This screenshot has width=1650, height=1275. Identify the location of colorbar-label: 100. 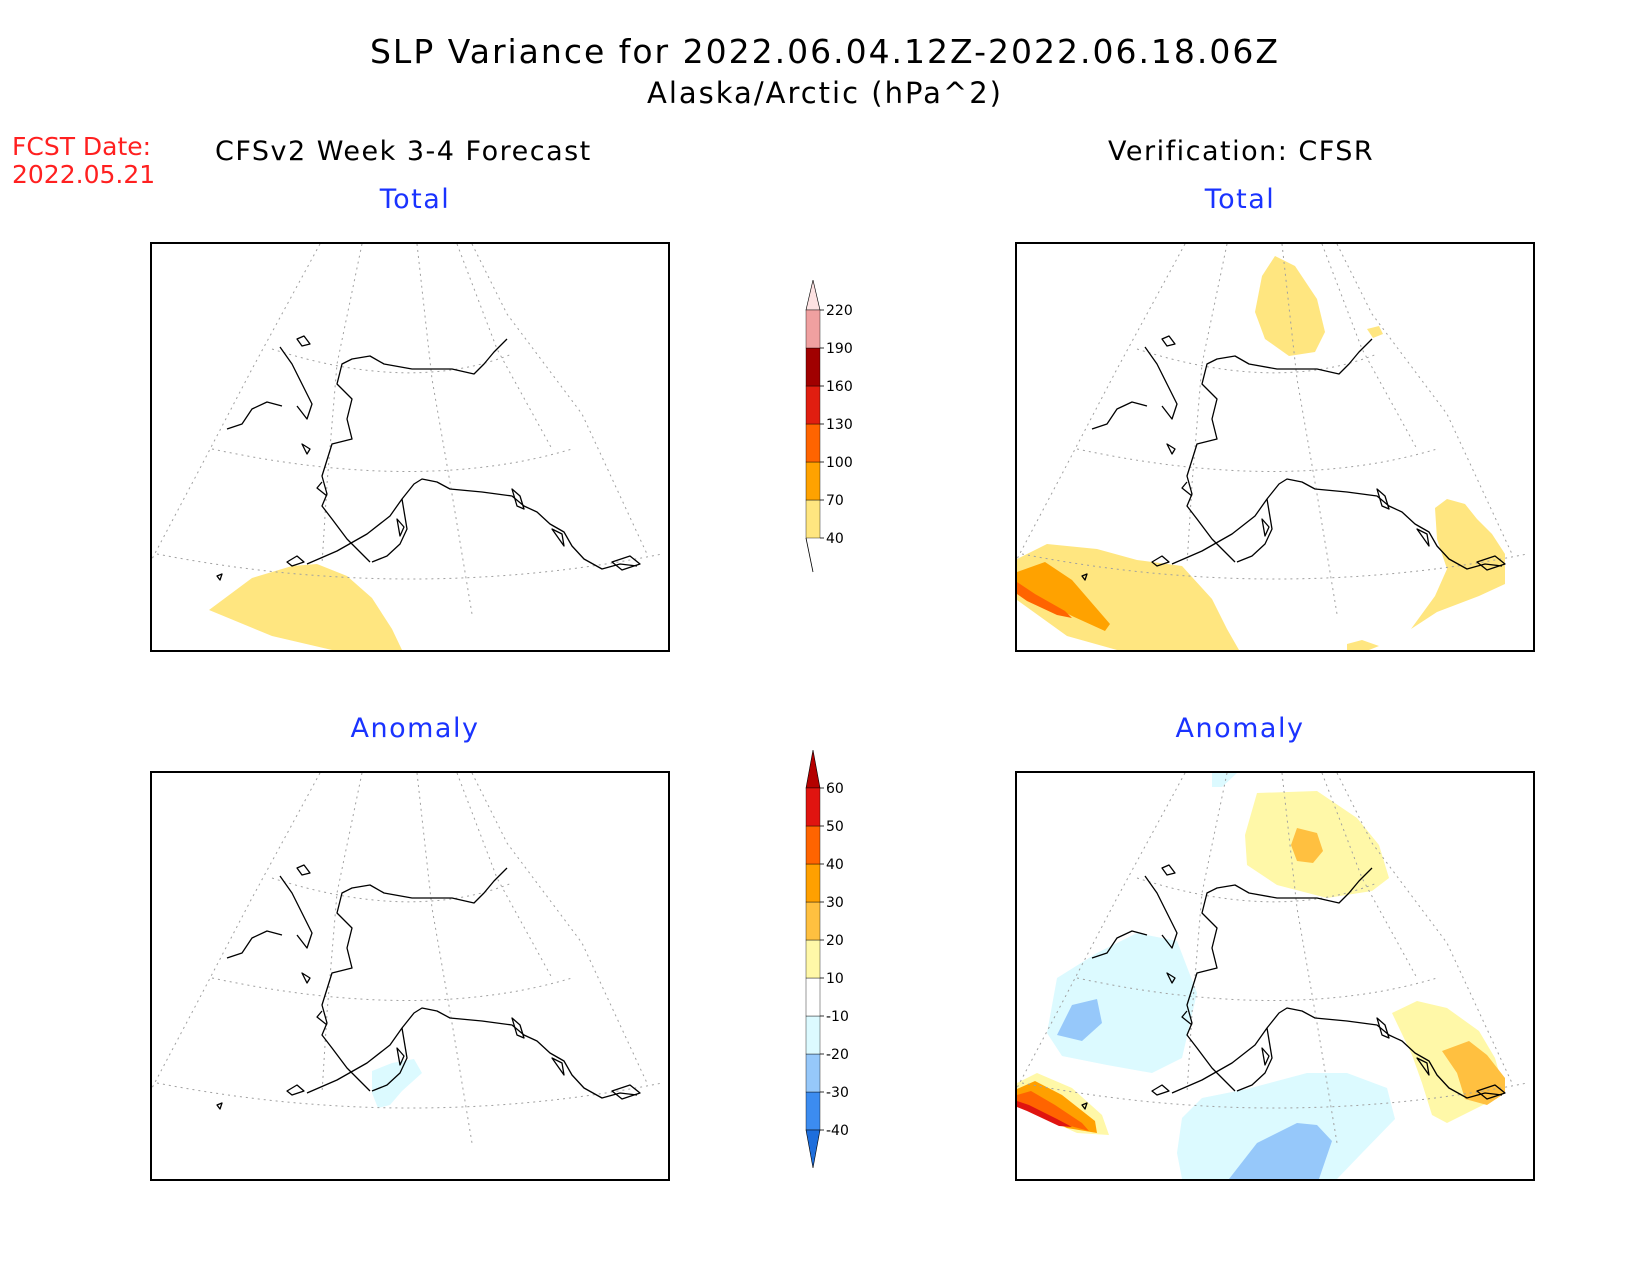
(839, 463).